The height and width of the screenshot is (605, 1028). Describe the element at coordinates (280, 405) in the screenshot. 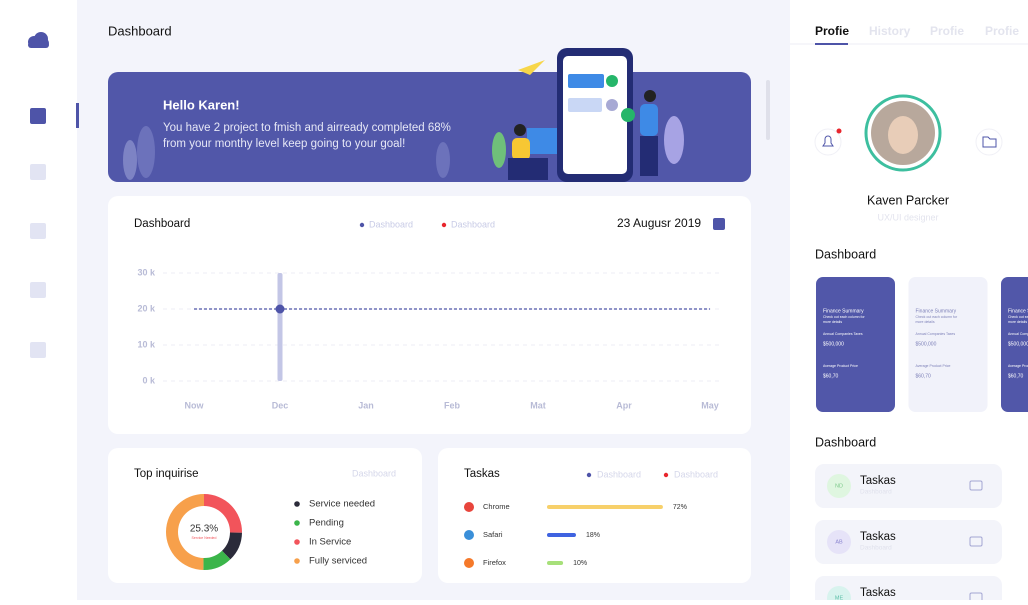

I see `x-tick-label: Dec` at that location.